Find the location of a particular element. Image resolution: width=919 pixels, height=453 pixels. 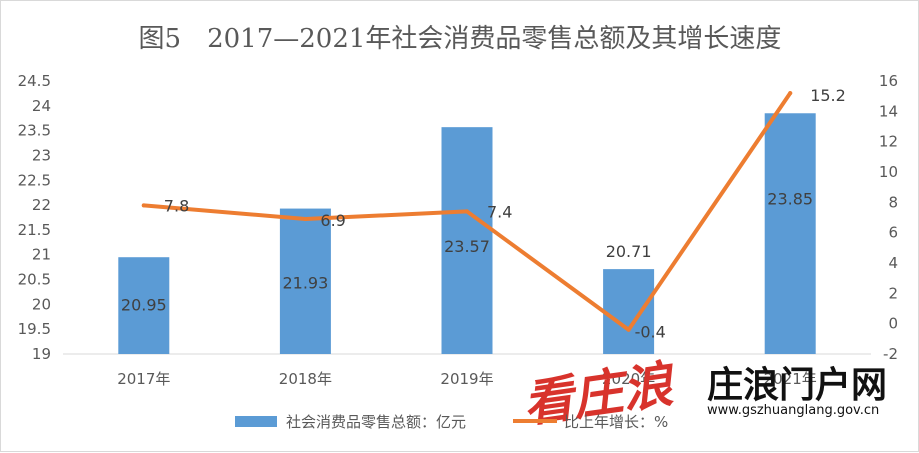

line-data-label: 6.9 is located at coordinates (332, 220).